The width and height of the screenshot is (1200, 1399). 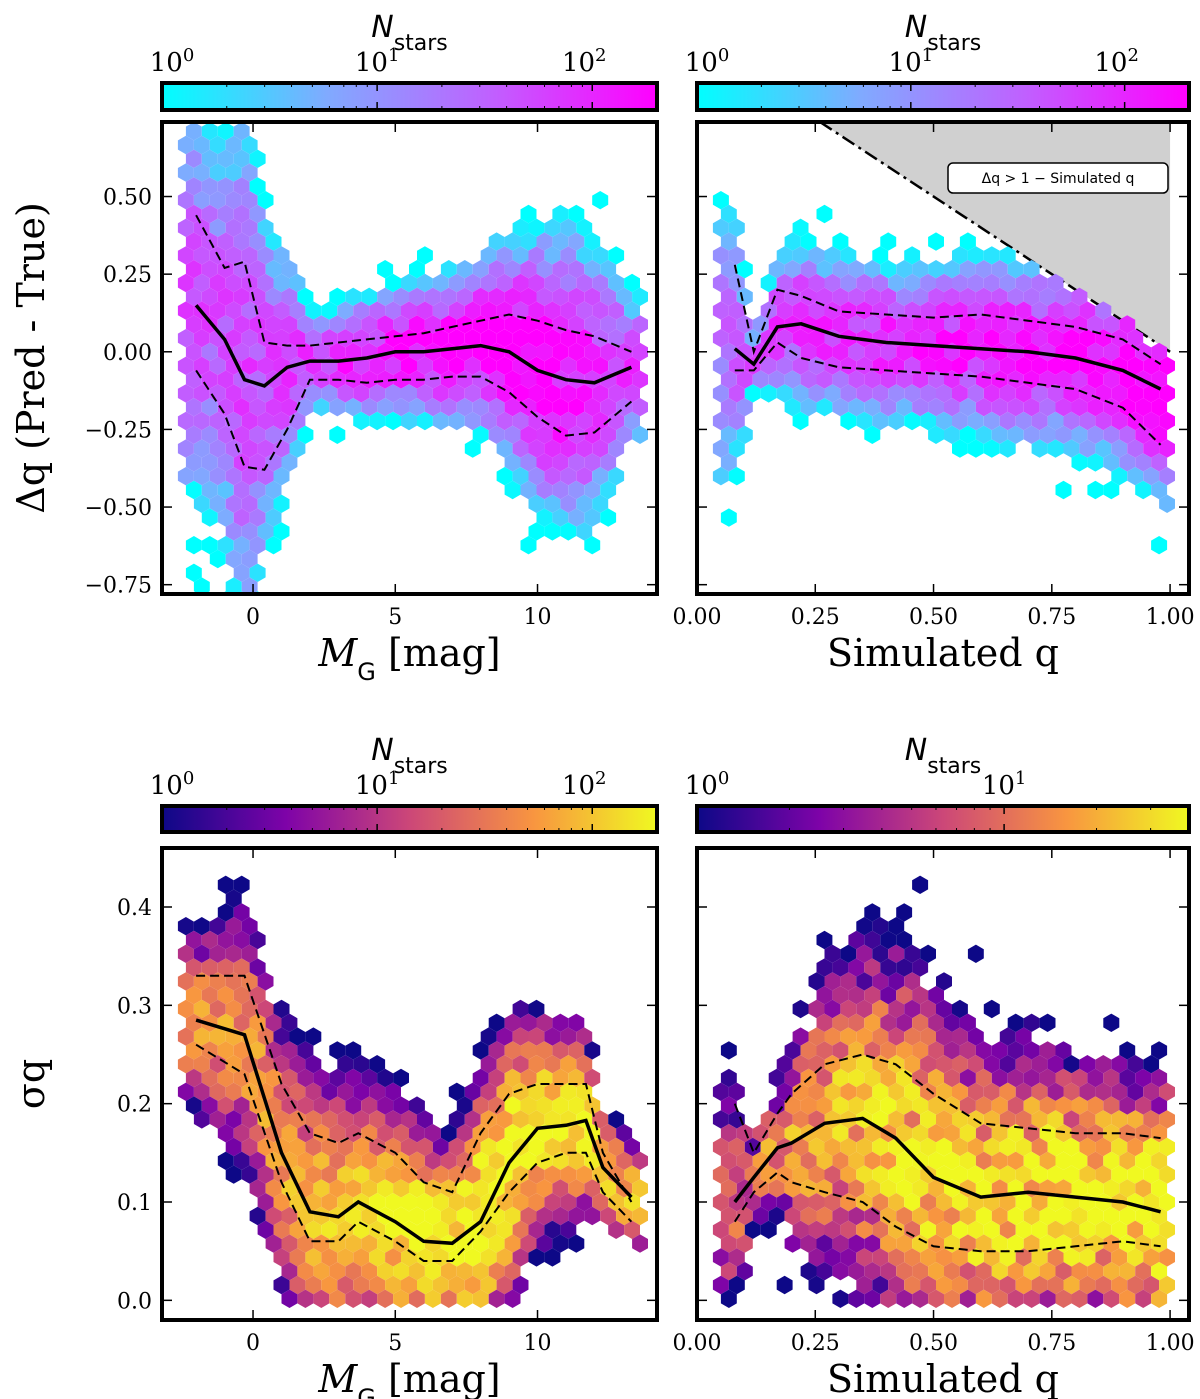 I want to click on median-line, so click(x=947, y=1165).